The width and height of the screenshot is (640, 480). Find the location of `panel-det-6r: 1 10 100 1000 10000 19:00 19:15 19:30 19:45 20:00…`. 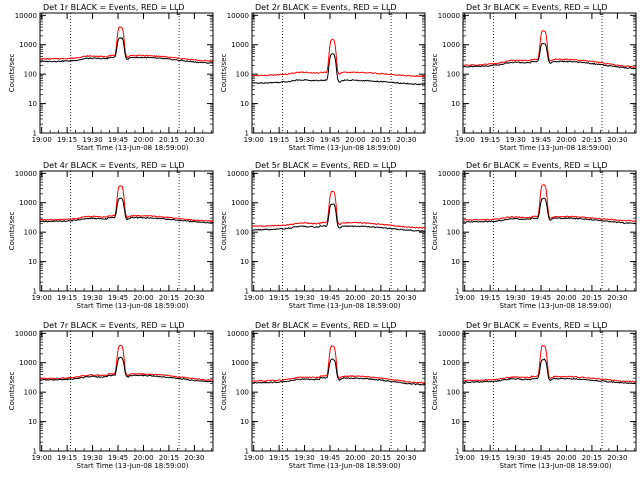

panel-det-6r: 1 10 100 1000 10000 19:00 19:15 19:30 19:45 20:00… is located at coordinates (534, 235).